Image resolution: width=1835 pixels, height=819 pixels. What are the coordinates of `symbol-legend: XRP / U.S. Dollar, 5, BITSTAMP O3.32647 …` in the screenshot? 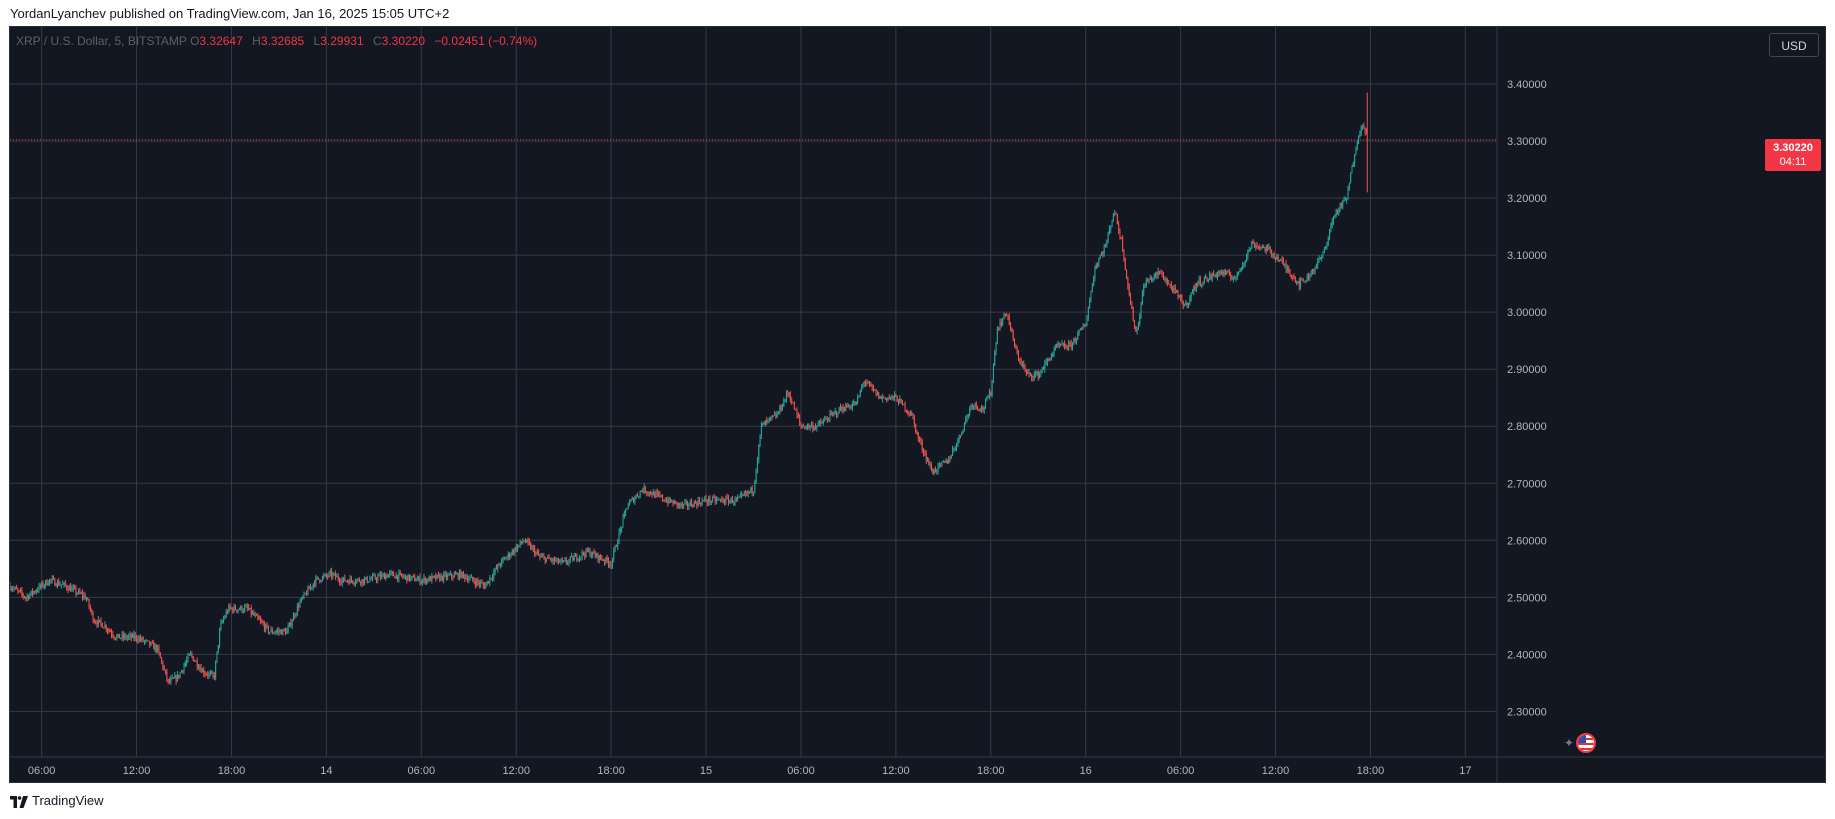 It's located at (276, 41).